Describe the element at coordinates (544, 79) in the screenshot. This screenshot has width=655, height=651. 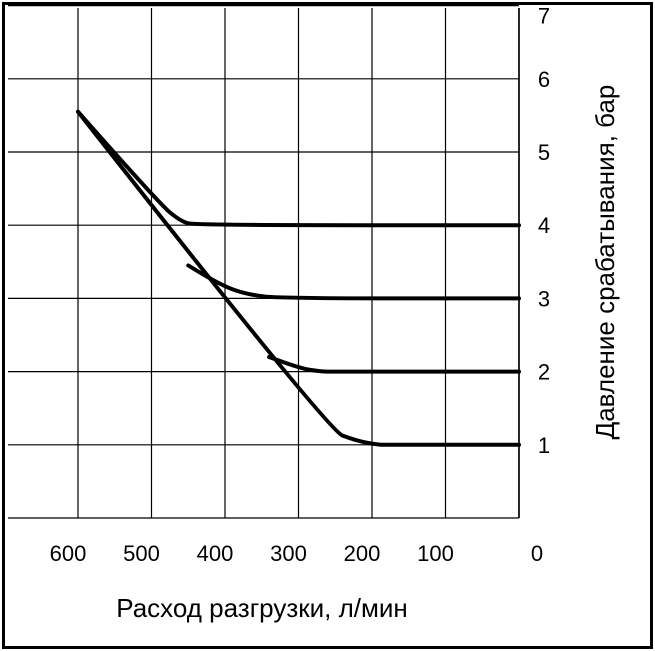
I see `y-tick-label: 6` at that location.